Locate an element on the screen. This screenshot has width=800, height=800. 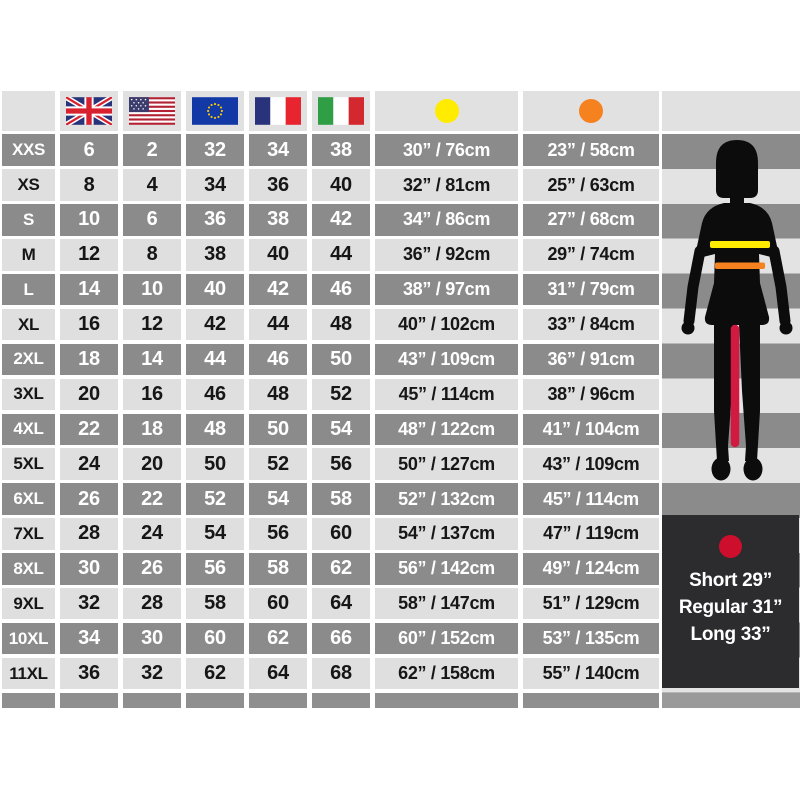
eu-size-cell: 38 is located at coordinates (215, 255).